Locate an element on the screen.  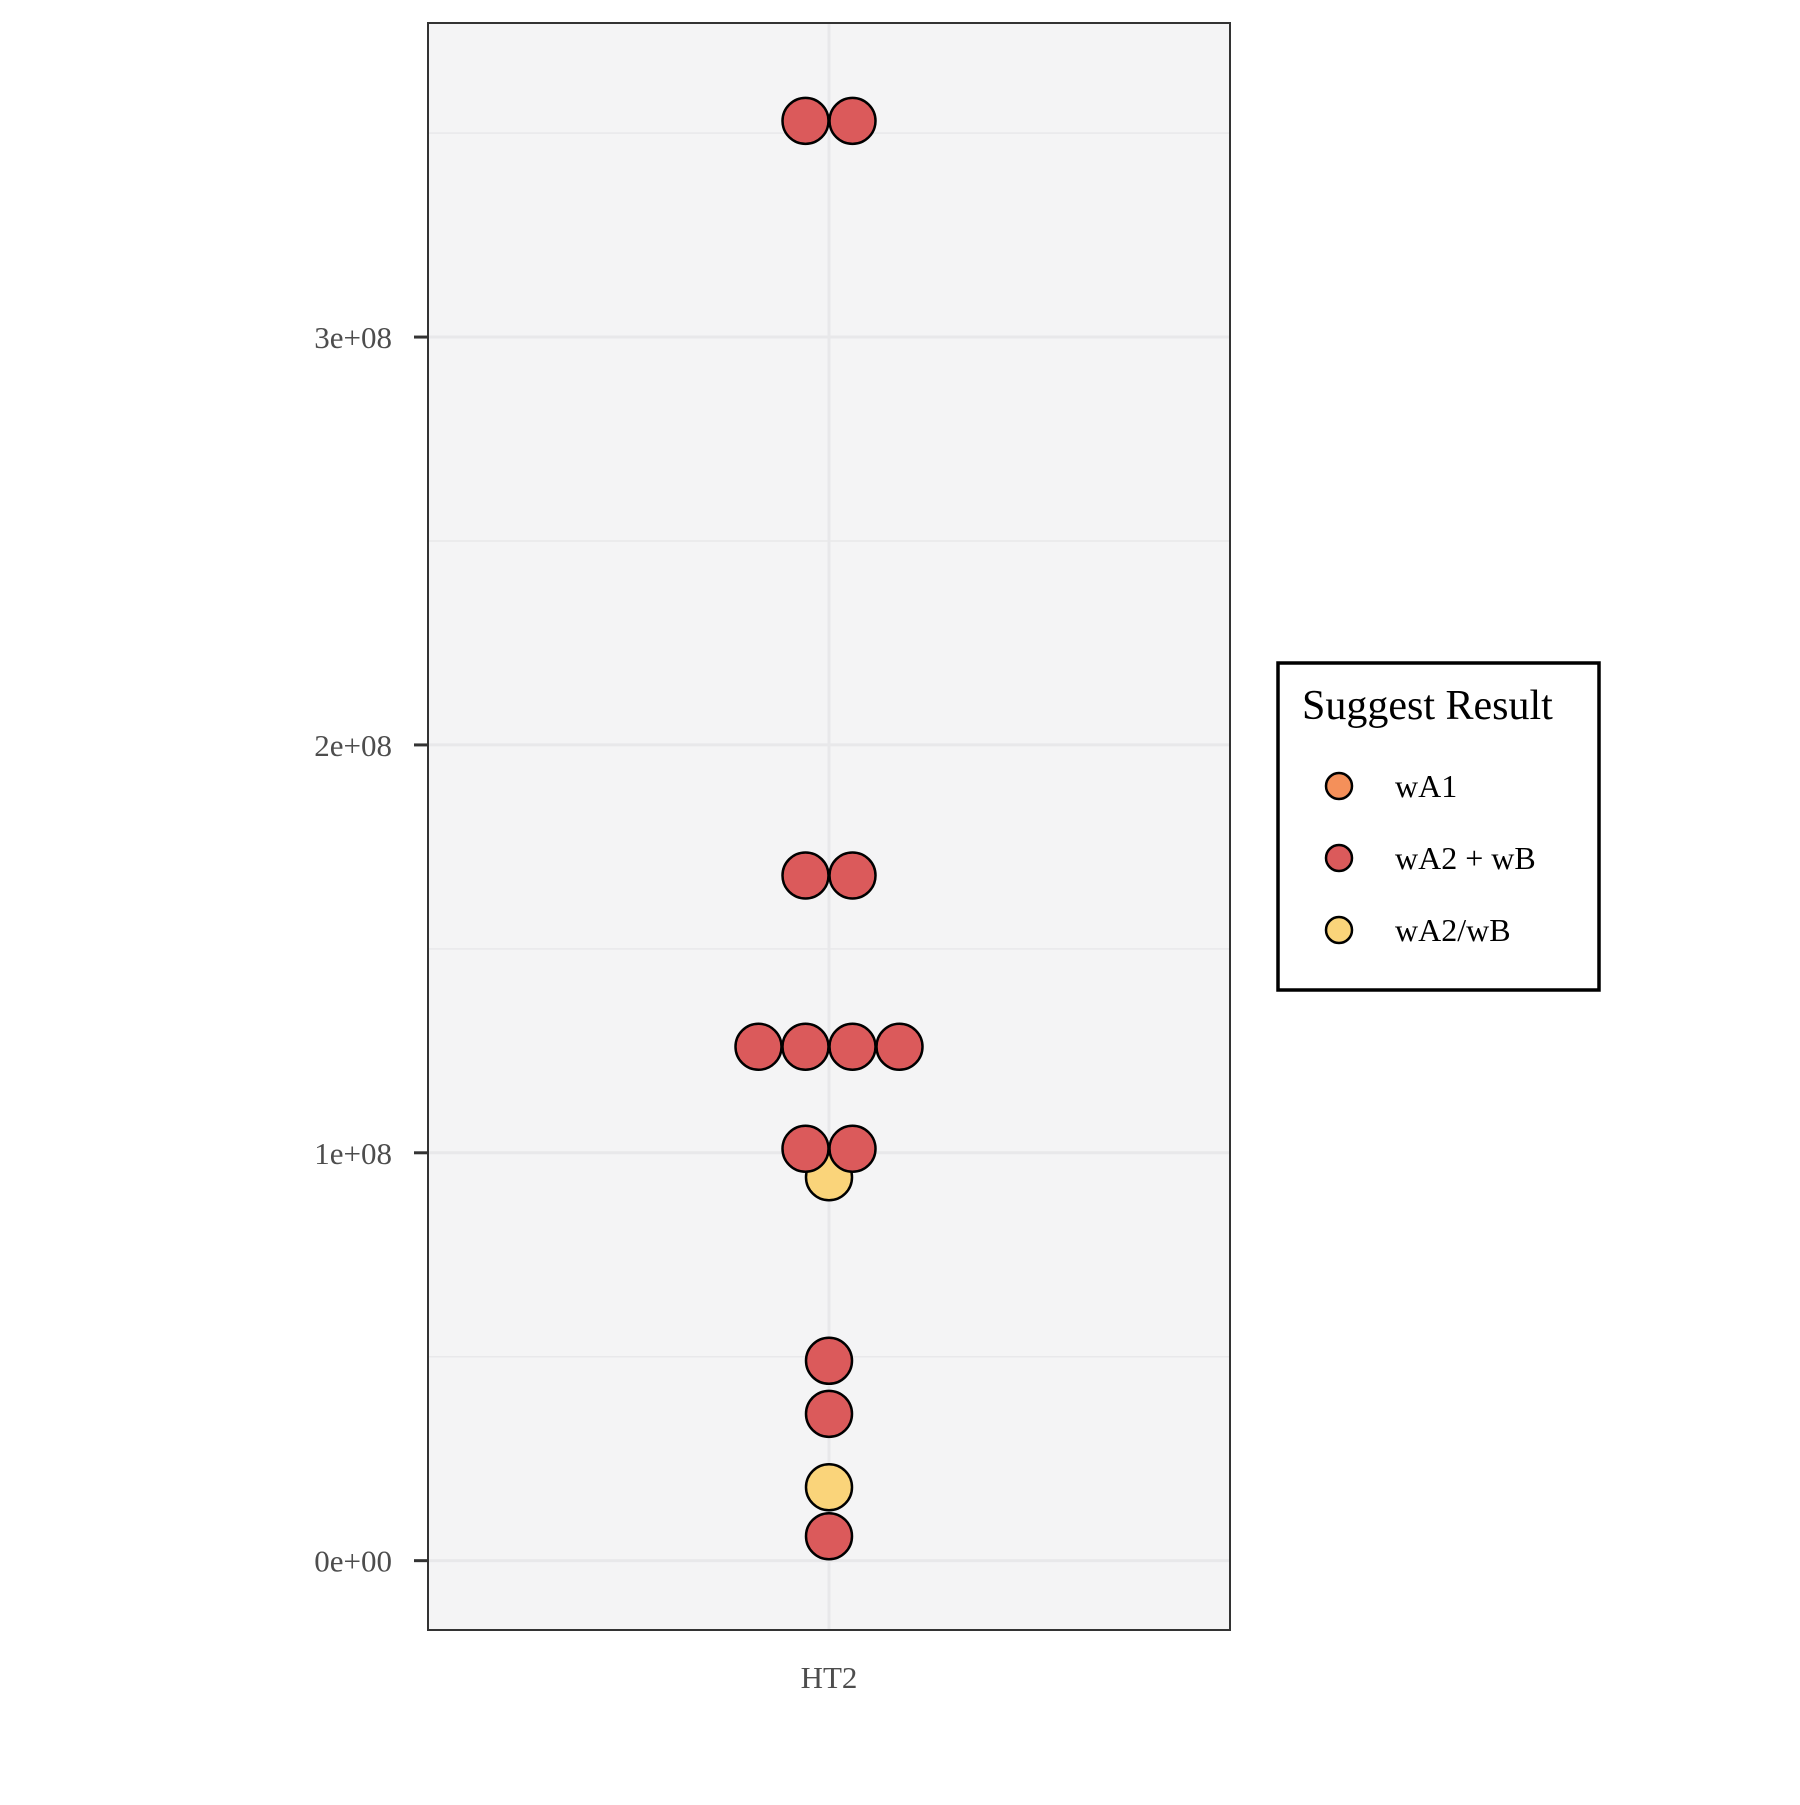
legend-label-wa2-wb: wA2/wB is located at coordinates (1453, 930).